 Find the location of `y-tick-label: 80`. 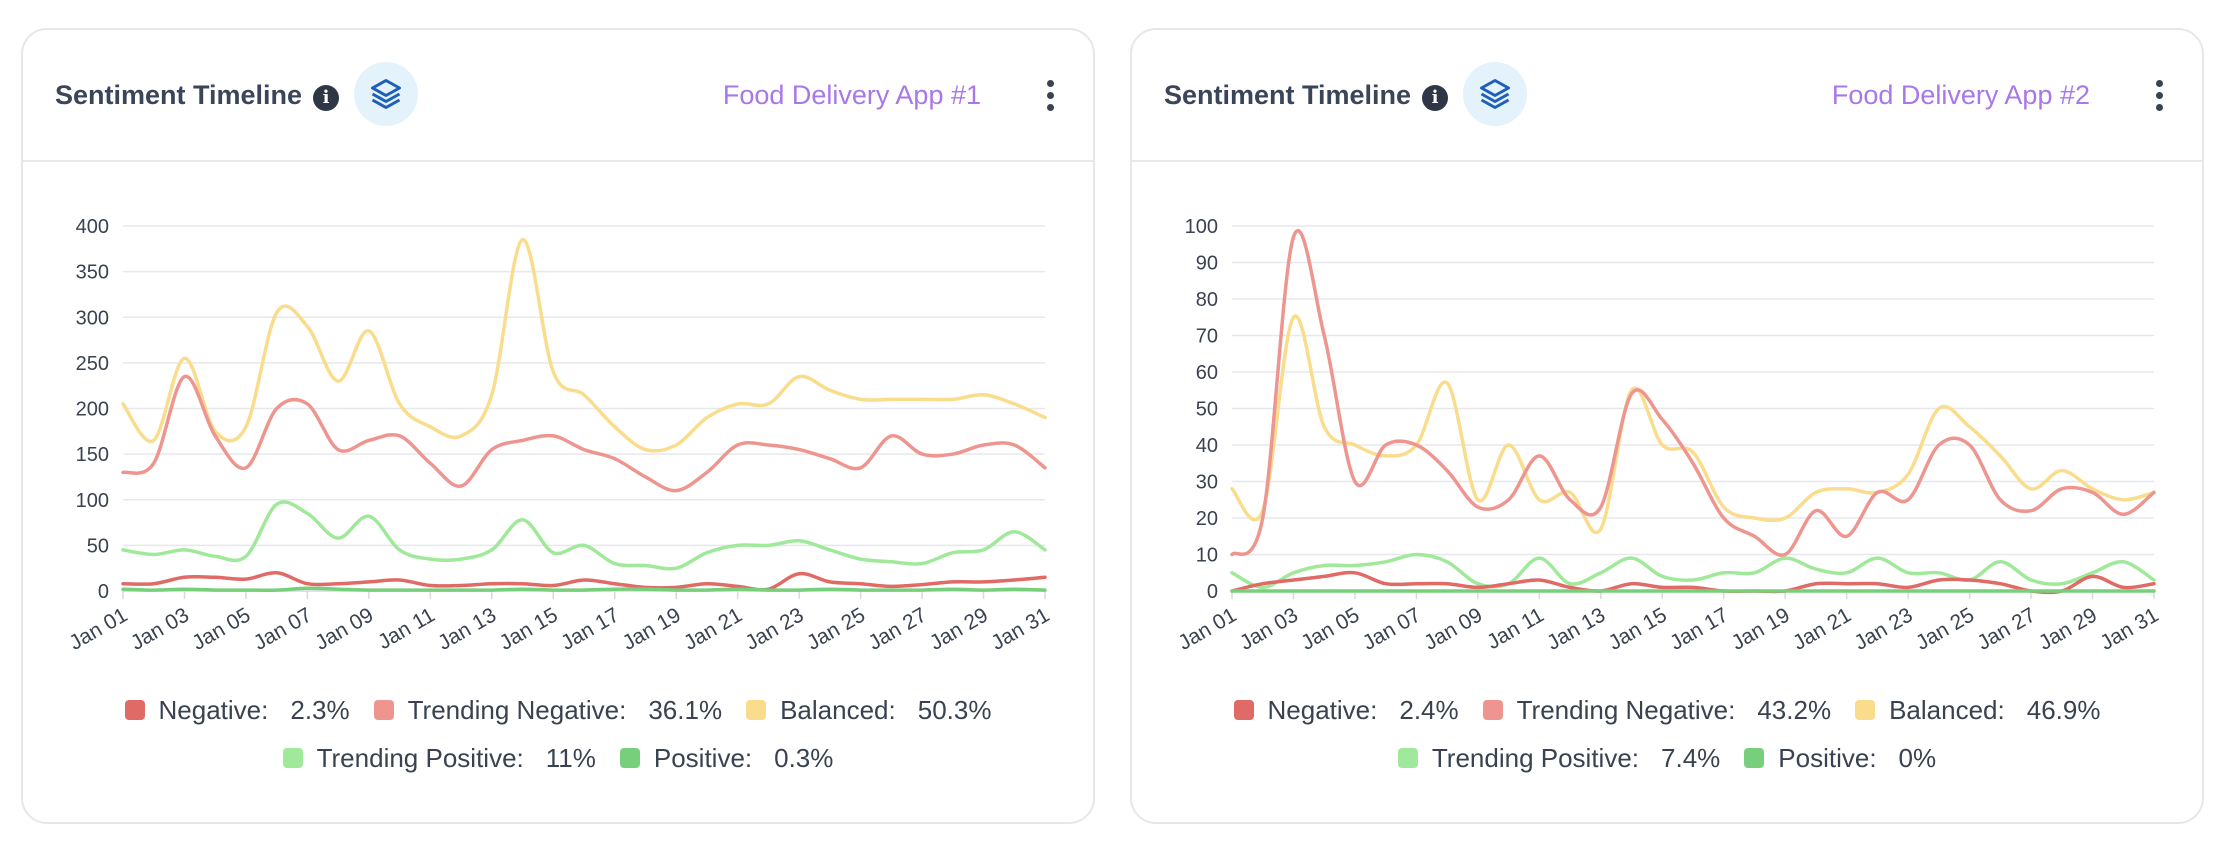

y-tick-label: 80 is located at coordinates (1207, 300).